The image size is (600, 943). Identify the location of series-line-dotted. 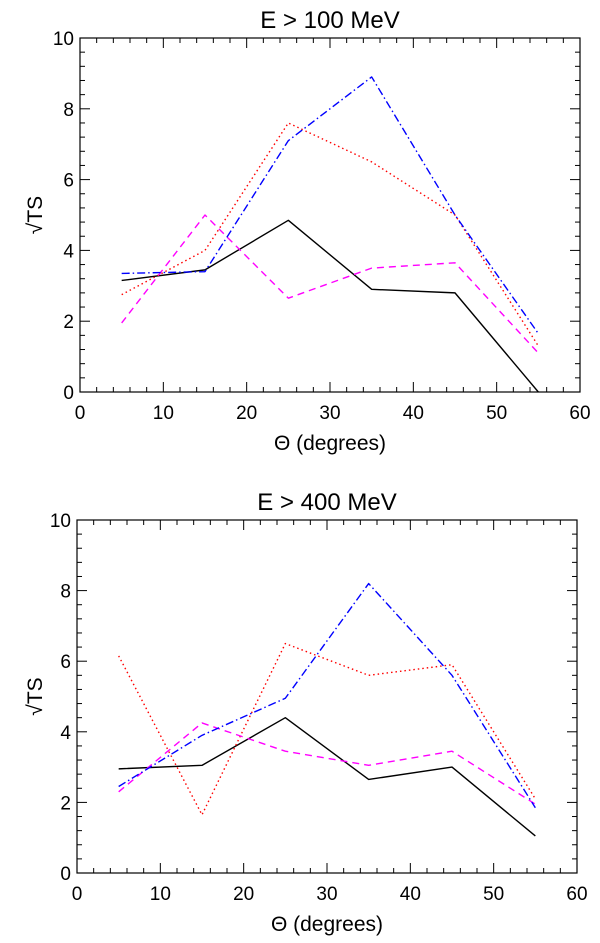
(327, 729).